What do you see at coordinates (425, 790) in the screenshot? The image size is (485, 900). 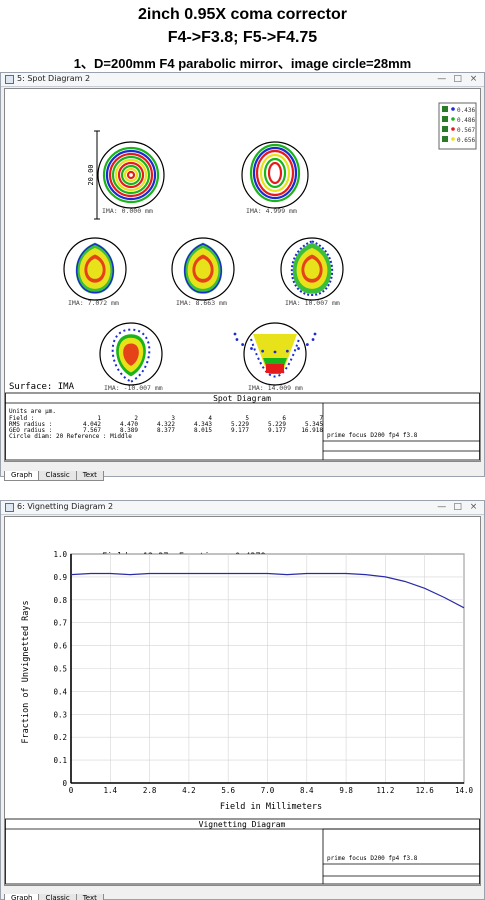 I see `x-tick-label: 12.6` at bounding box center [425, 790].